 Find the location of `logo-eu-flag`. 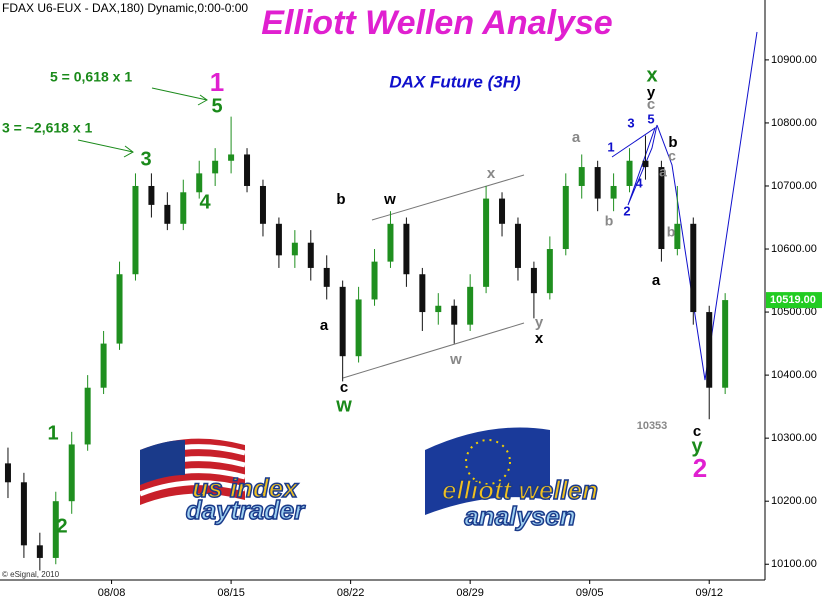

logo-eu-flag is located at coordinates (487, 471).